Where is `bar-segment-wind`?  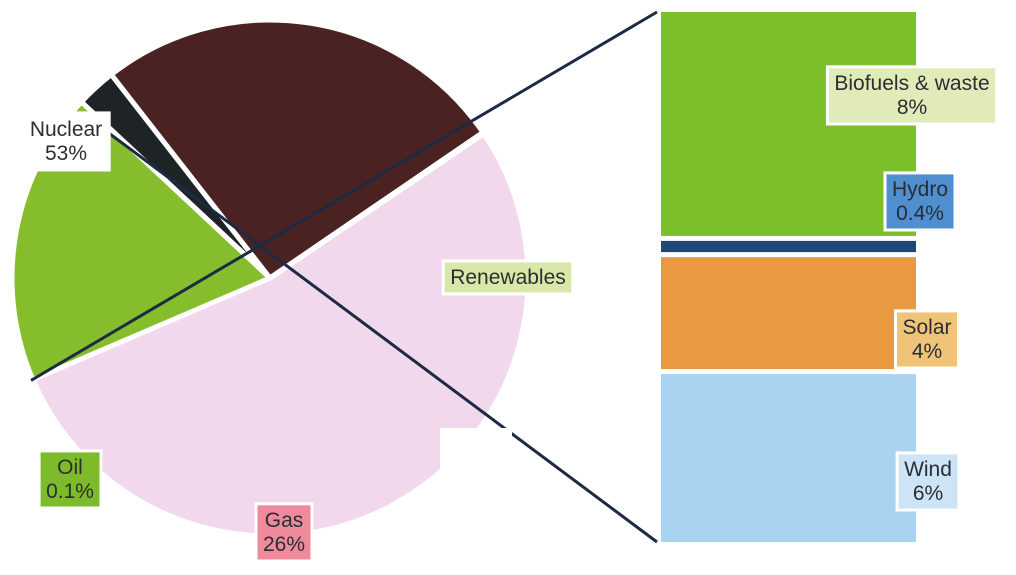 bar-segment-wind is located at coordinates (788, 458).